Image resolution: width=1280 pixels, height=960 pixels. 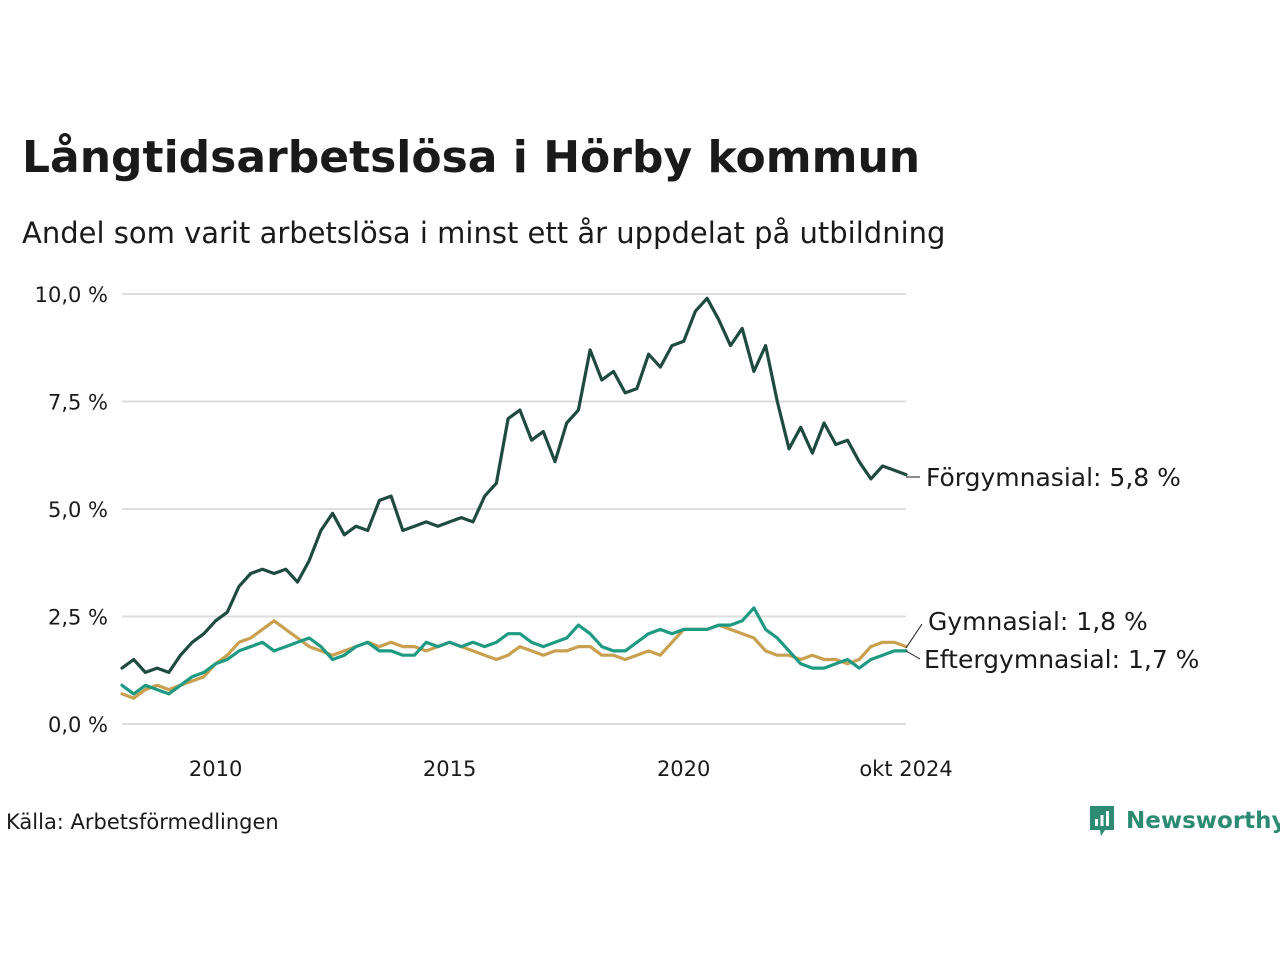 I want to click on y-tick-label: 7,5 %, so click(x=78, y=403).